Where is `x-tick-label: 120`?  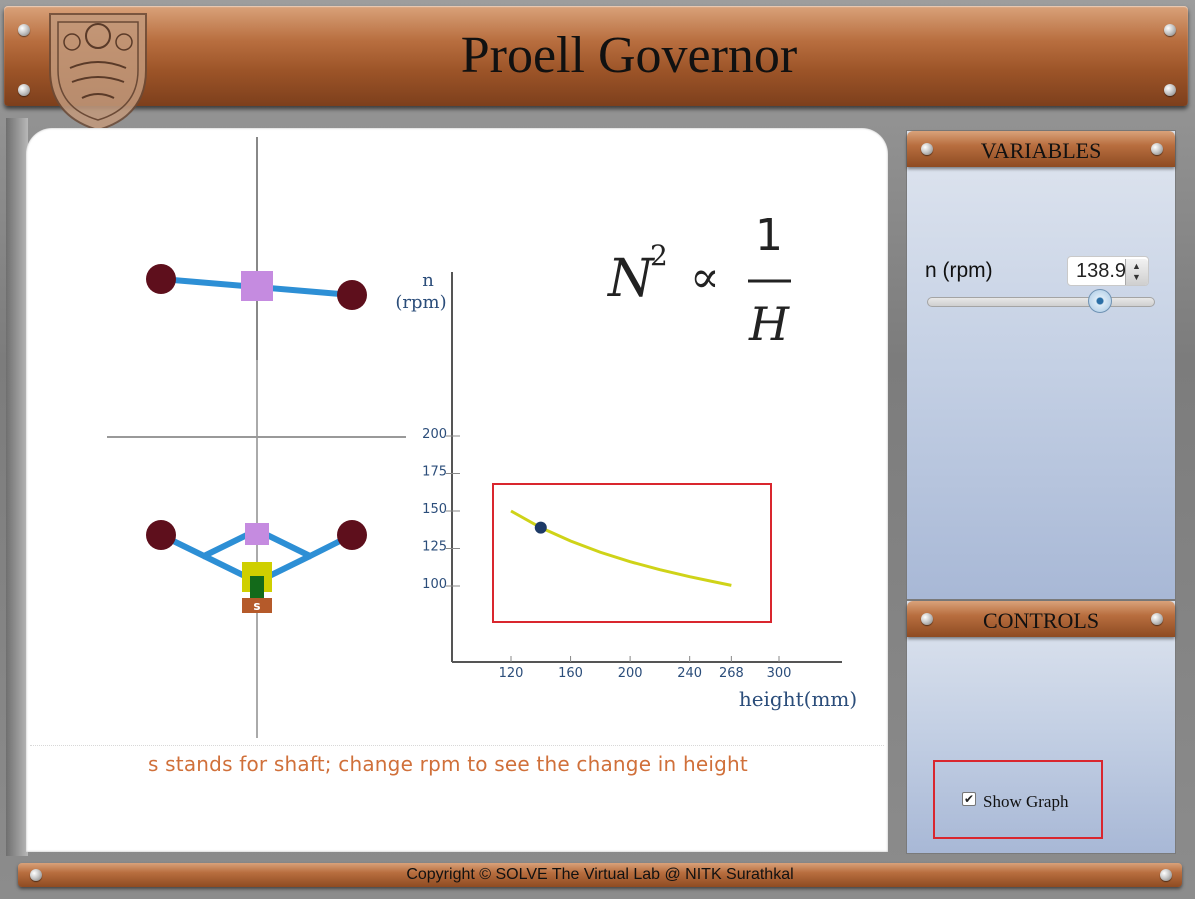
x-tick-label: 120 is located at coordinates (511, 673).